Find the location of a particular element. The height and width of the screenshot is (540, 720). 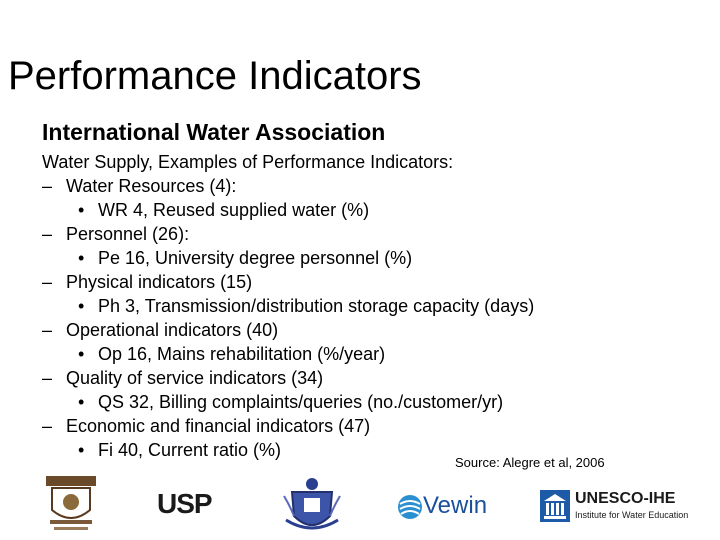

example-text: WR 4, Reused supplied water (%) is located at coordinates (234, 210).